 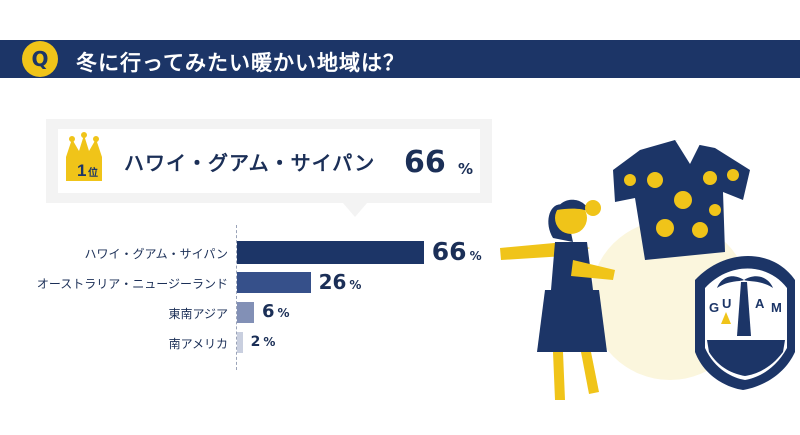 I want to click on top-answer-label: ハワイ・グアム・サイパン, so click(x=250, y=163).